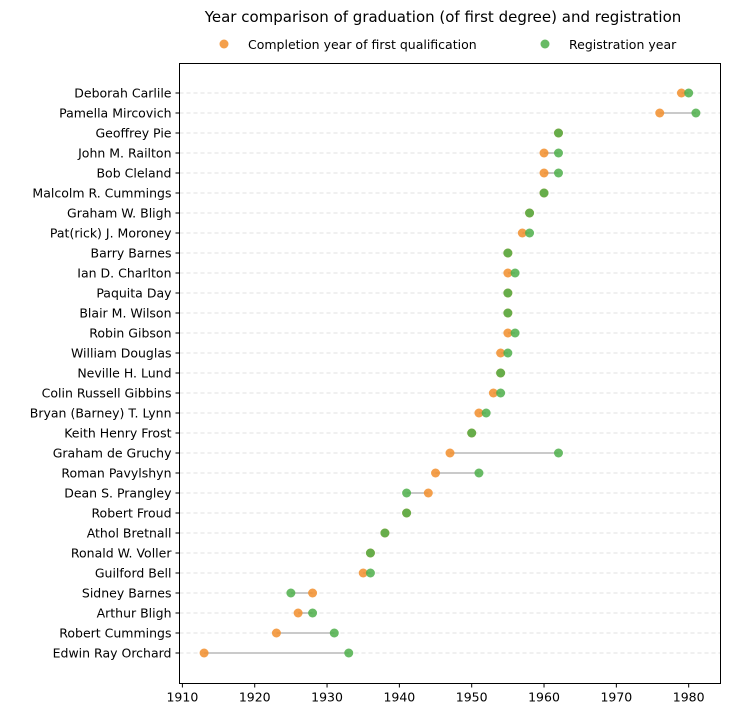  Describe the element at coordinates (125, 313) in the screenshot. I see `y-tick-label: Blair M. Wilson` at that location.